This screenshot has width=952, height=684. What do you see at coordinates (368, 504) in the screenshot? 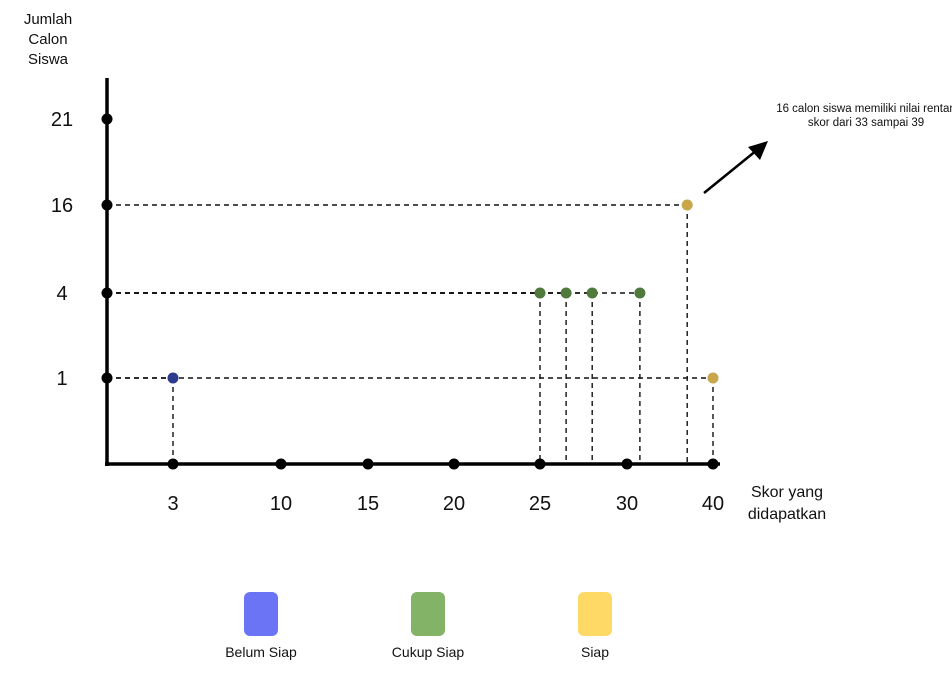
I see `x-tick-label: 15` at bounding box center [368, 504].